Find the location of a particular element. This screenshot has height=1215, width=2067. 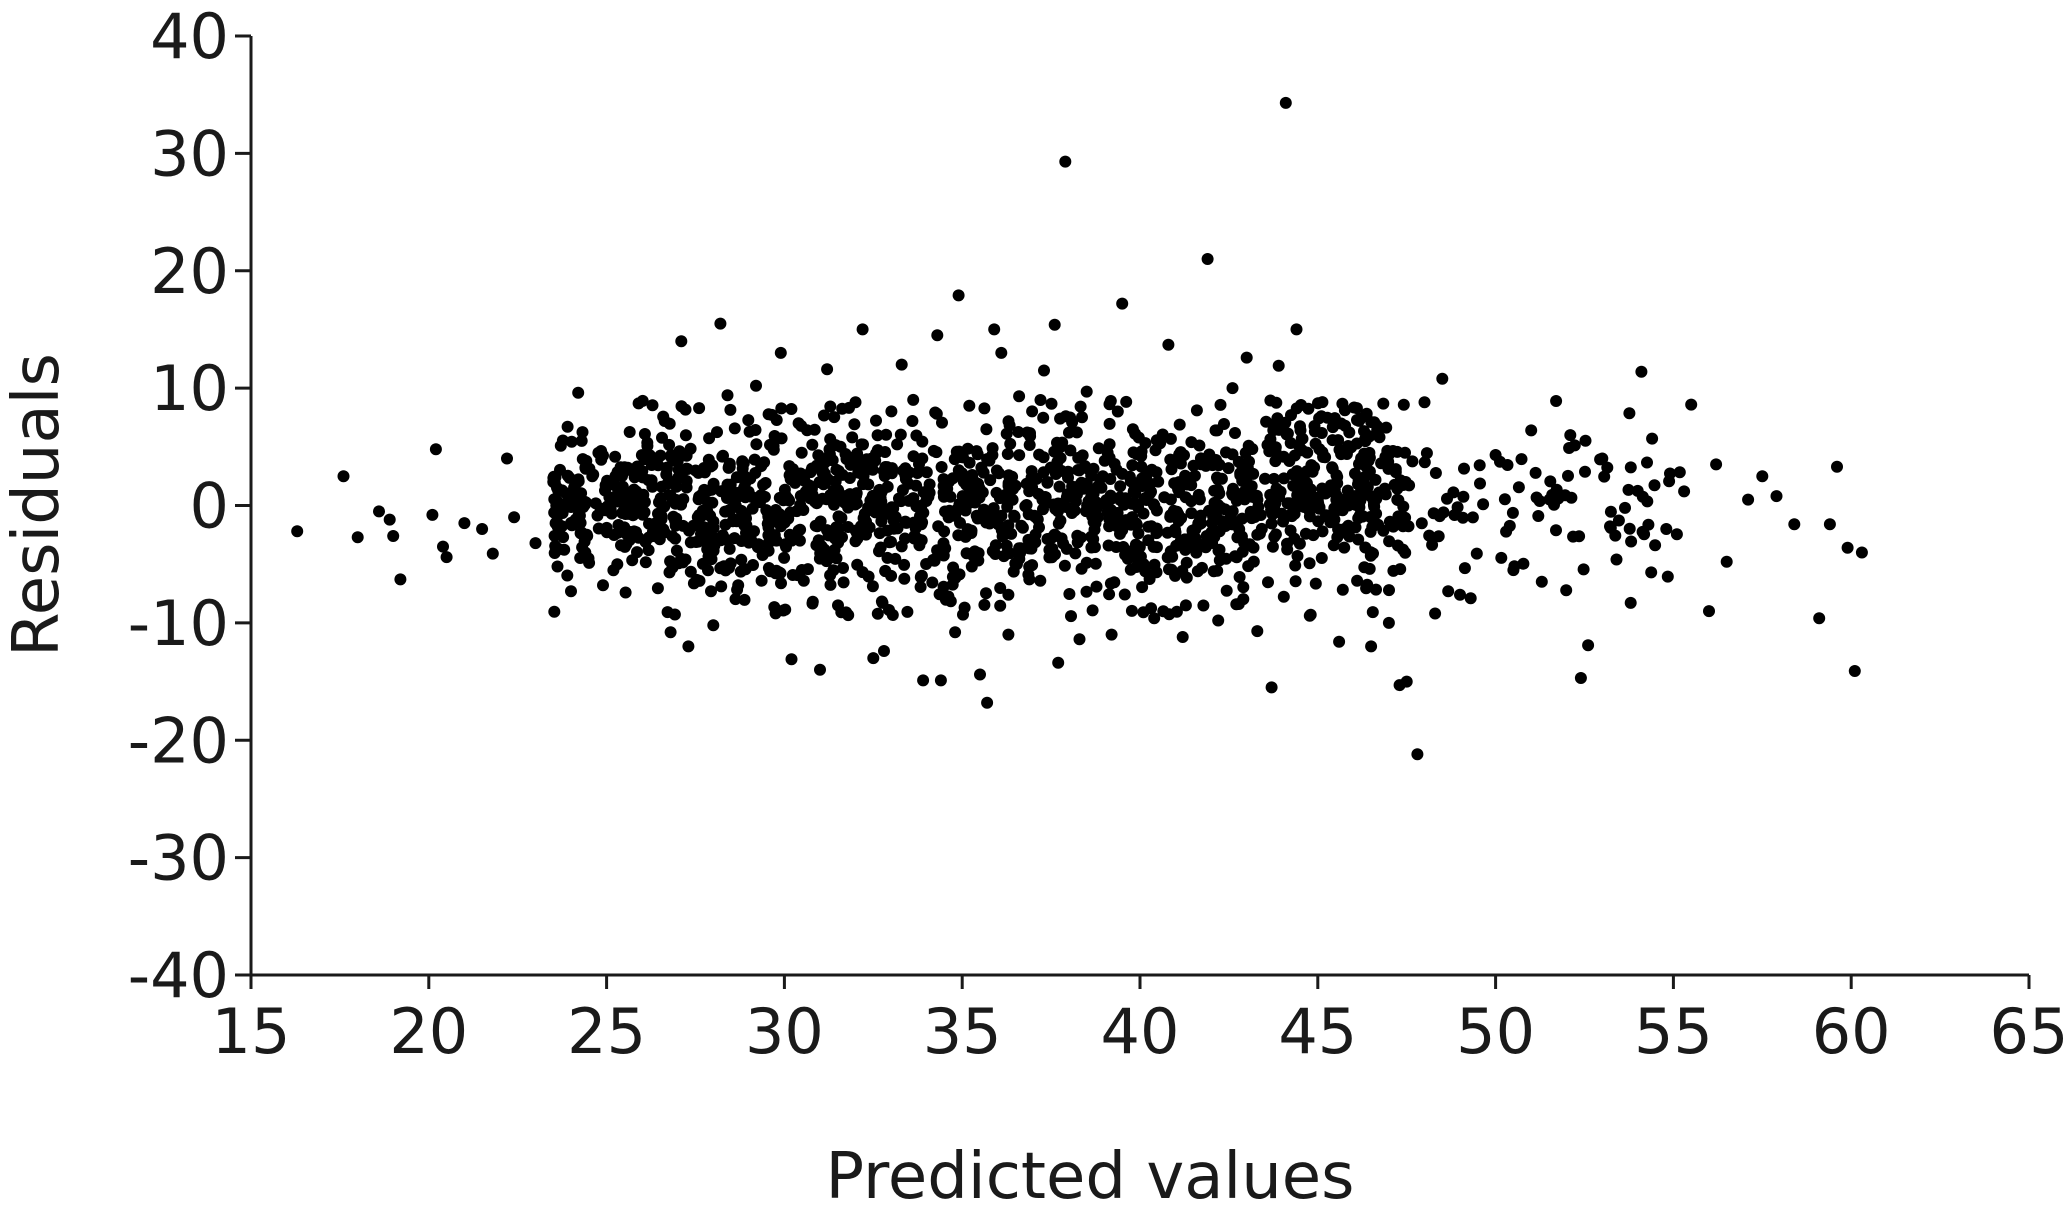

x-tick-label: 45 is located at coordinates (1317, 1031).